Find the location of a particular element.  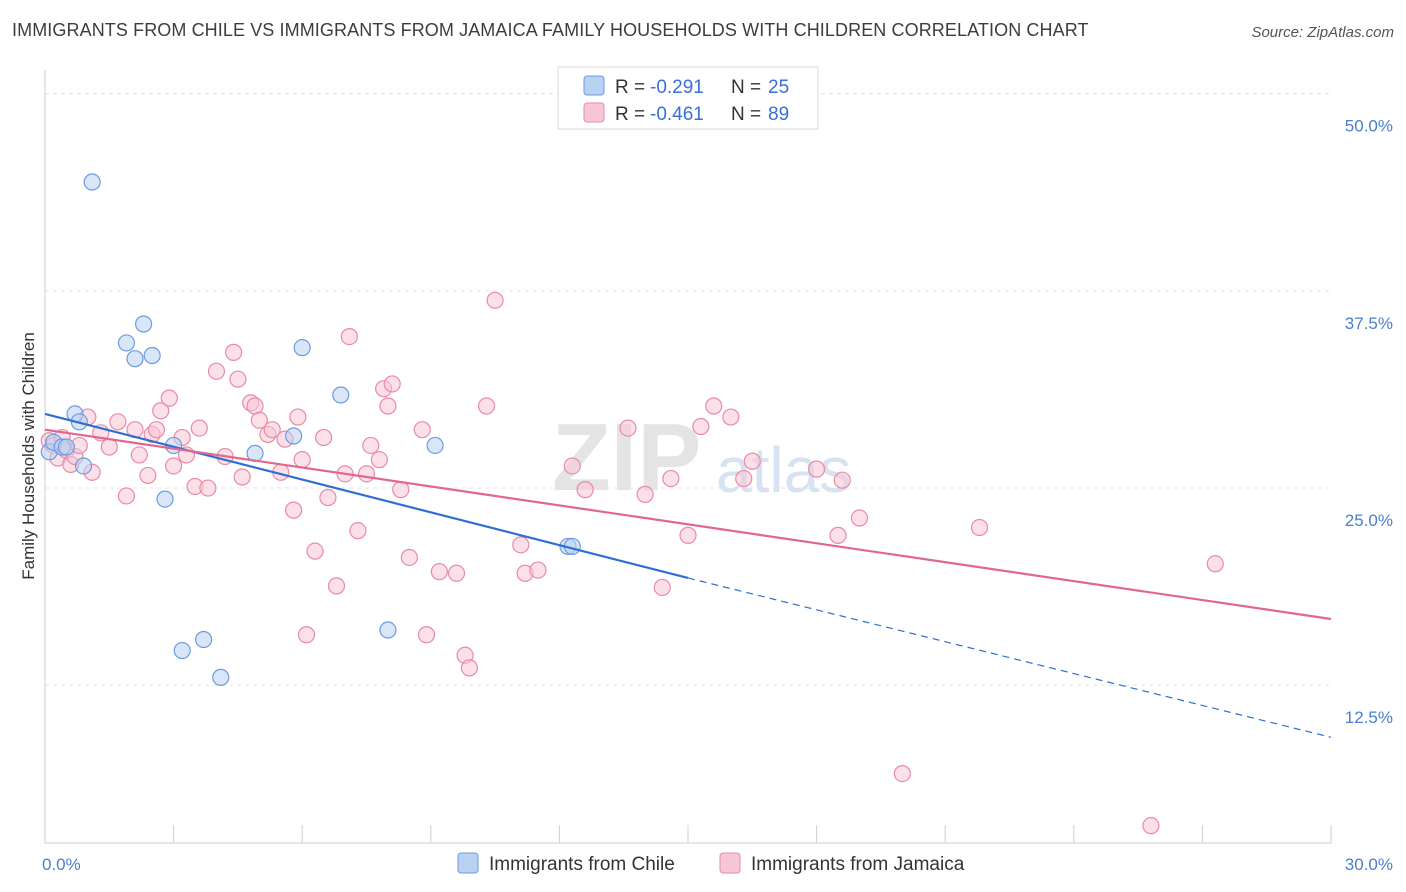

series-legend-jamaica-swatch is located at coordinates (730, 863).